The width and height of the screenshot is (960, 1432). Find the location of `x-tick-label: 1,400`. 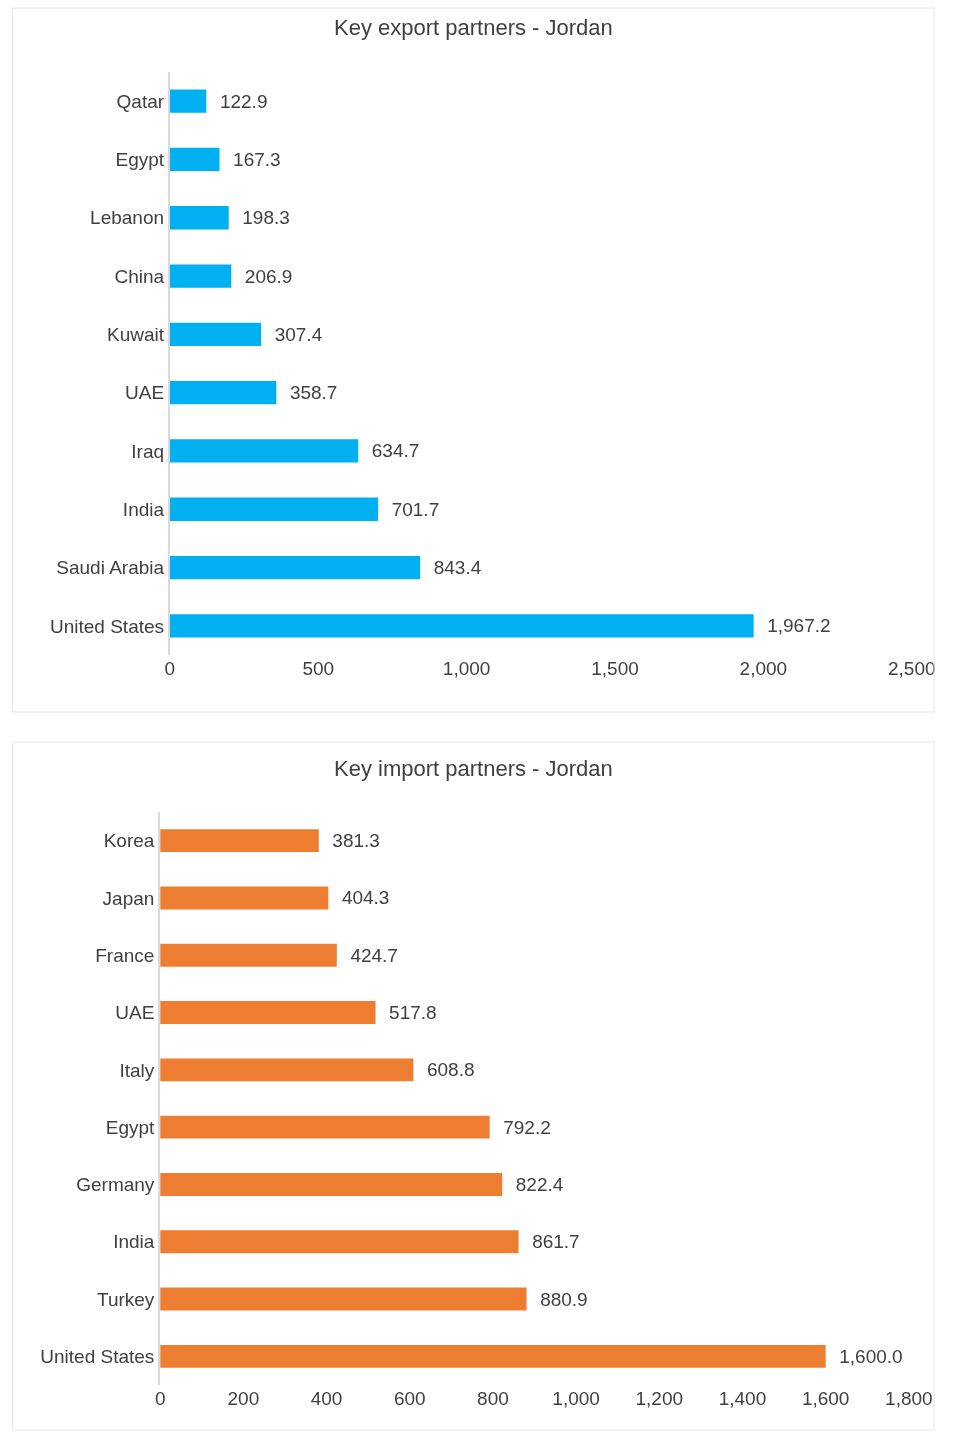

x-tick-label: 1,400 is located at coordinates (742, 1398).